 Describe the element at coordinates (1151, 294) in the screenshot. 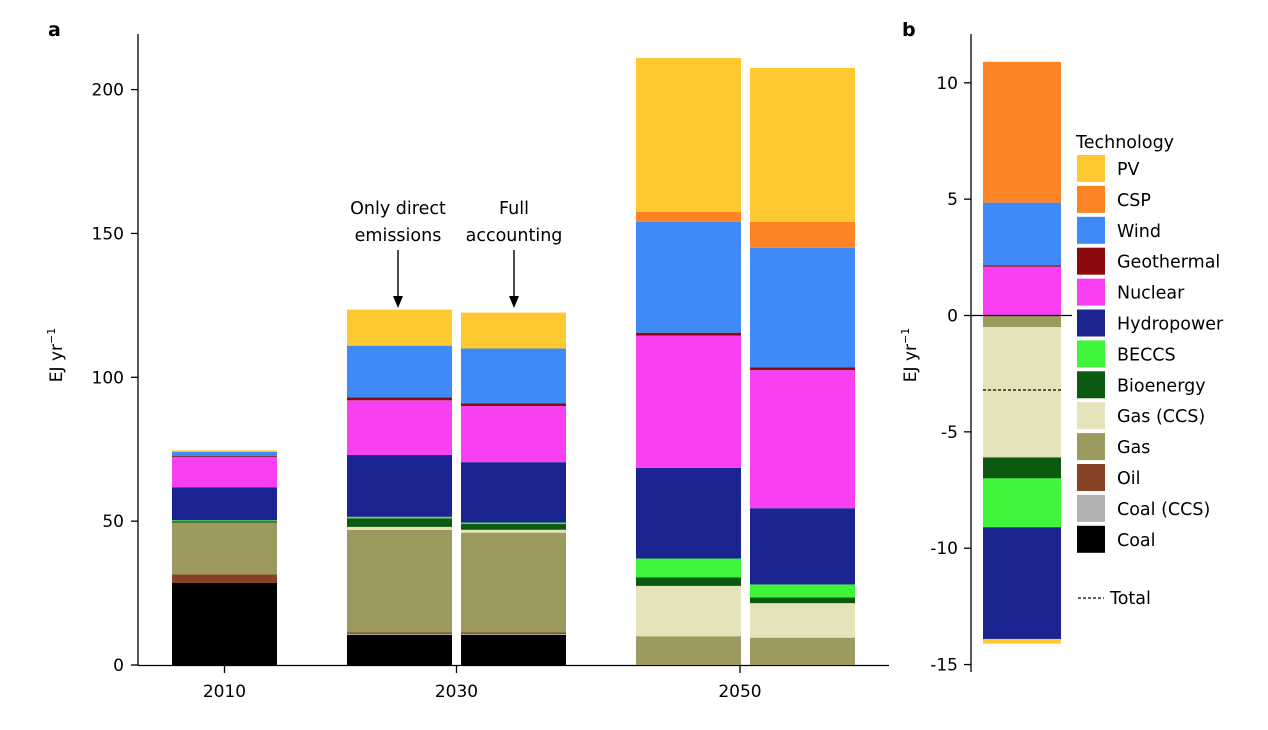

I see `legend-label: Nuclear` at that location.